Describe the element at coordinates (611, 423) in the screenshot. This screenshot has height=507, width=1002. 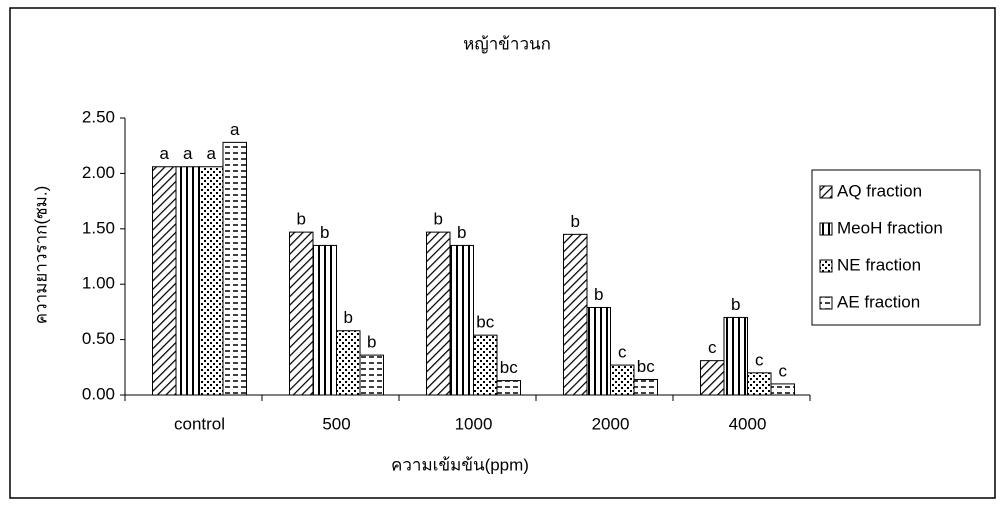
I see `x-tick-label: 2000` at that location.